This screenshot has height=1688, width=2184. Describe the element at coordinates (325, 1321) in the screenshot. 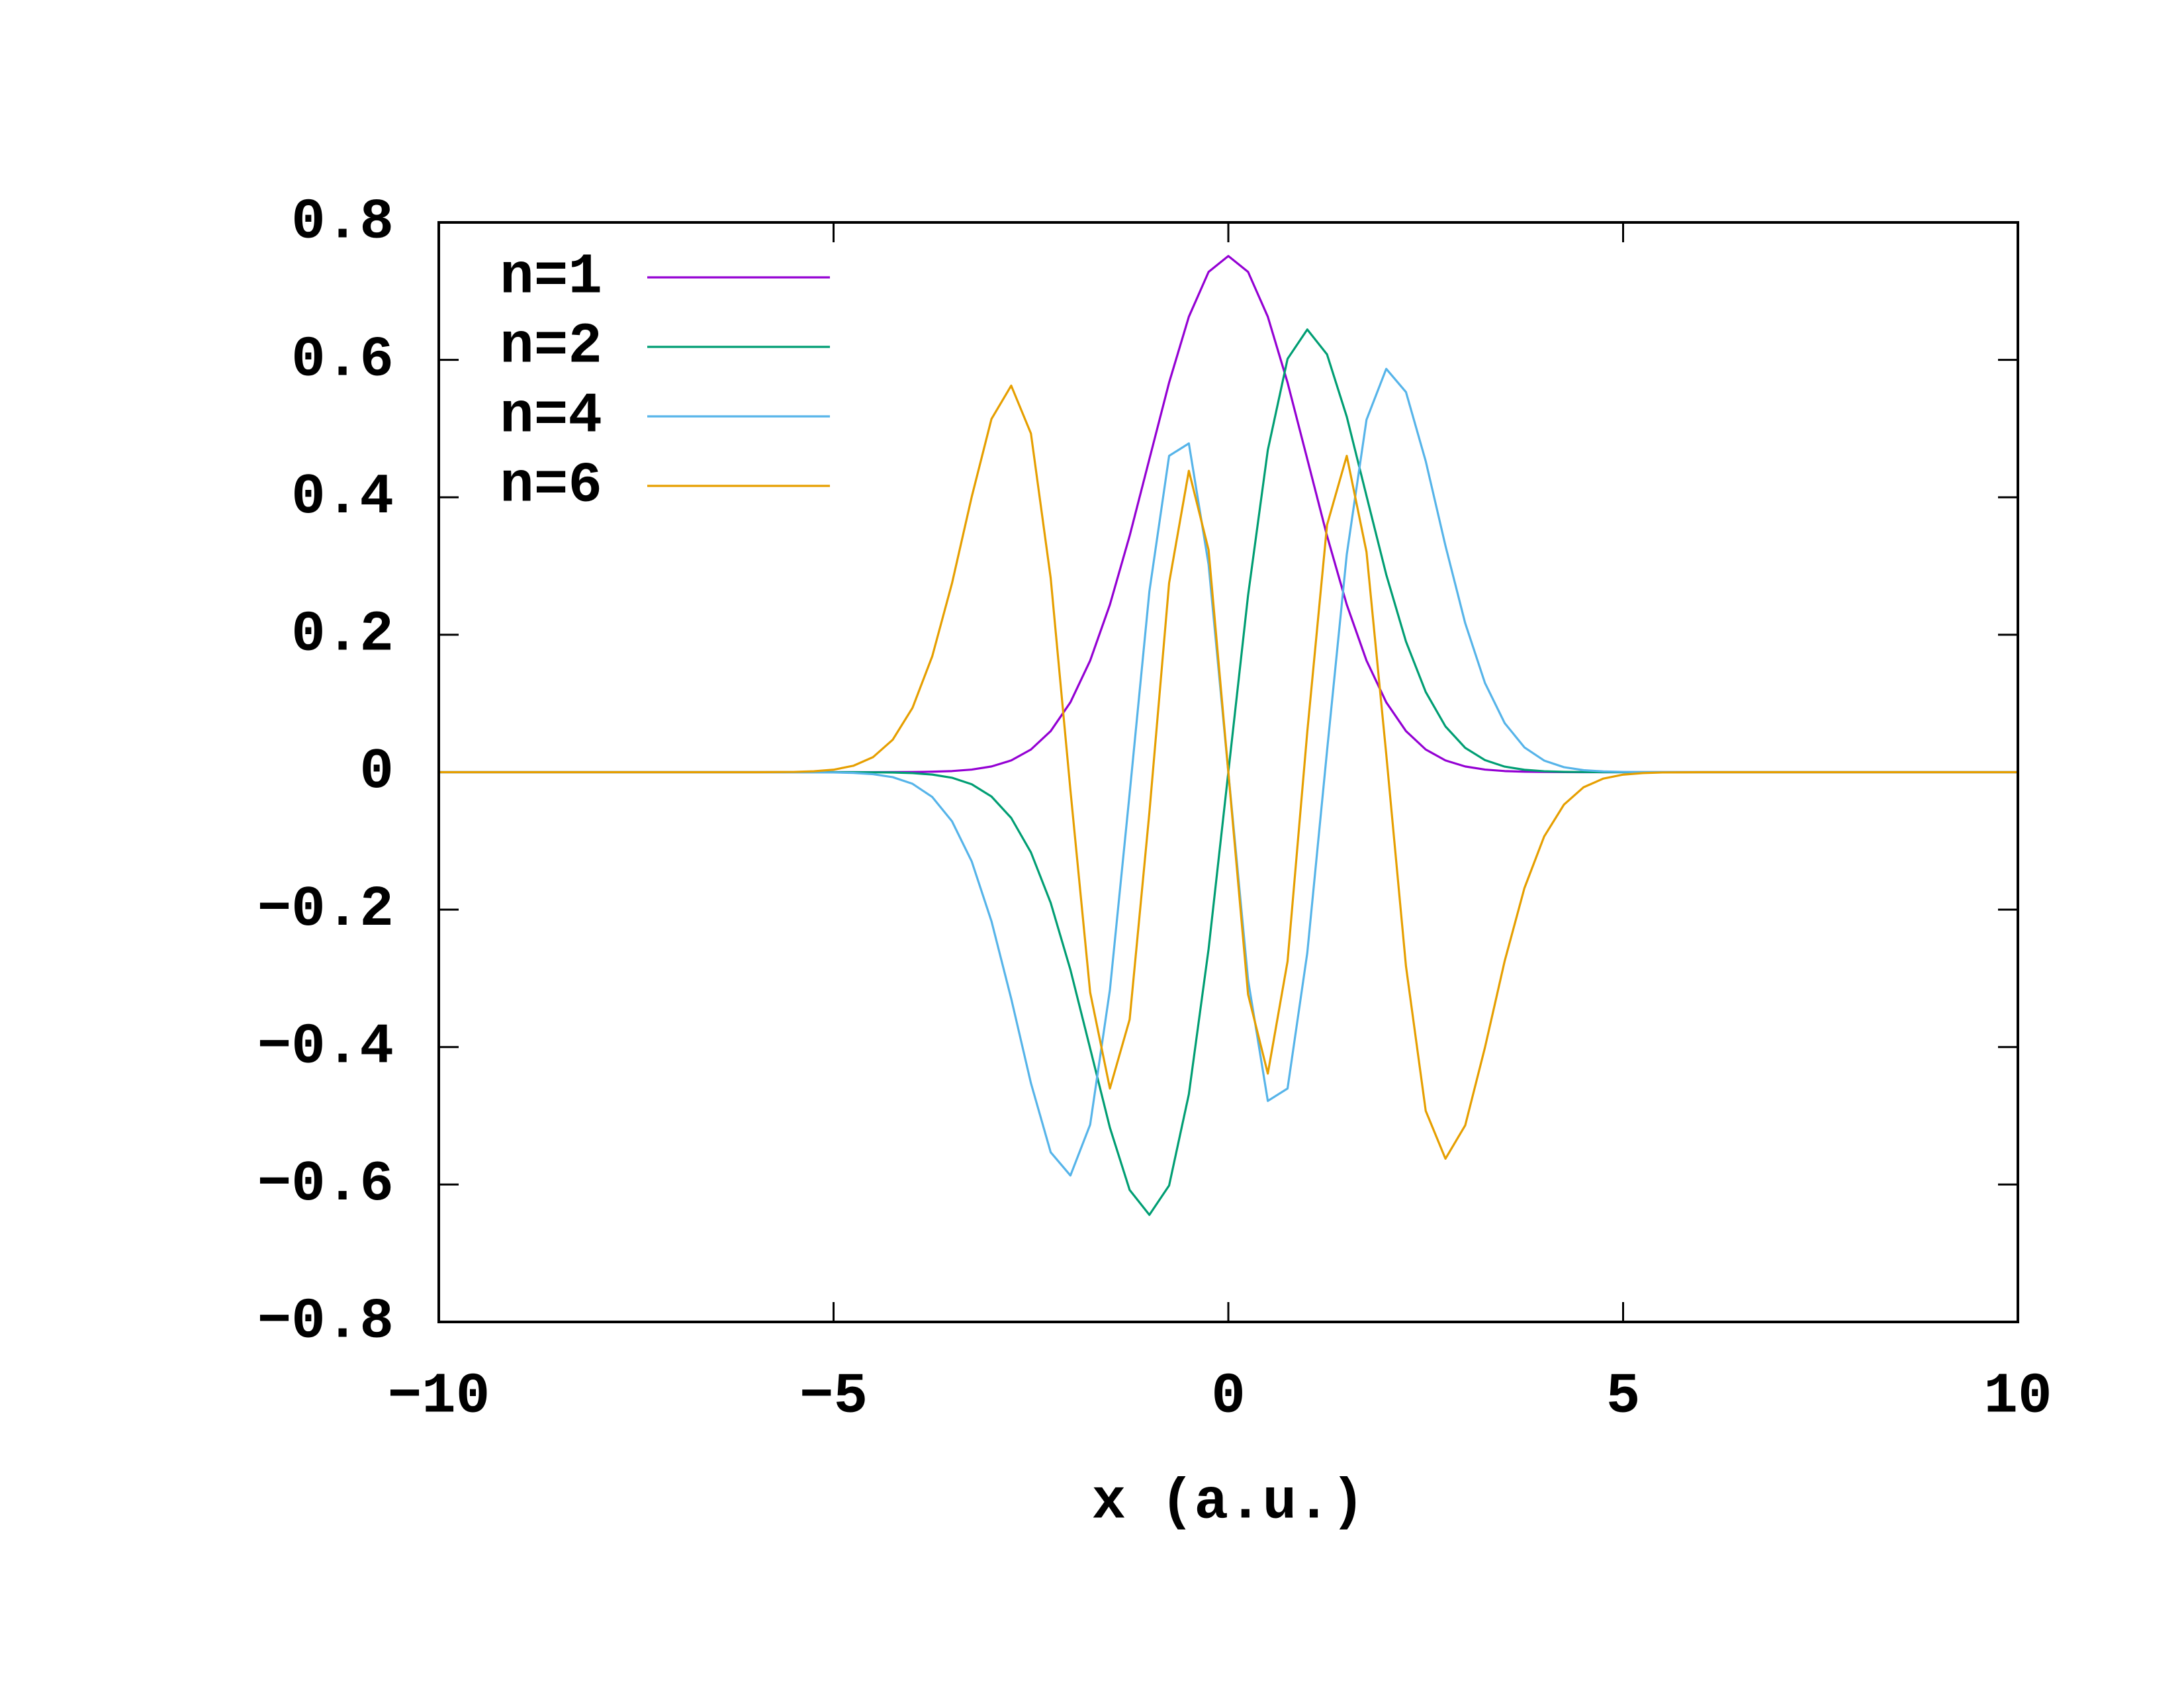

I see `y-tick-label: −0.8` at that location.